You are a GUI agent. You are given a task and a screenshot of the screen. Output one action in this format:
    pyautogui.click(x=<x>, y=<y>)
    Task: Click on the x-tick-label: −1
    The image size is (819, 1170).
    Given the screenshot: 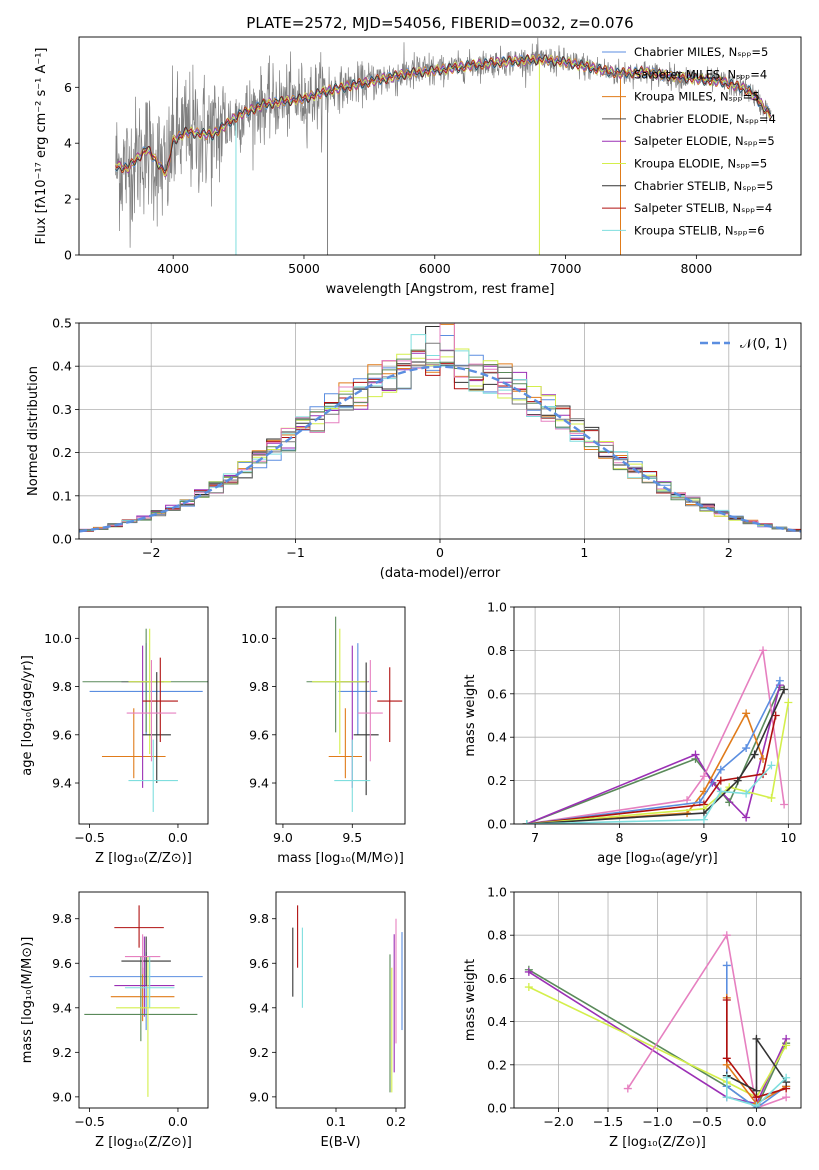 What is the action you would take?
    pyautogui.click(x=295, y=552)
    